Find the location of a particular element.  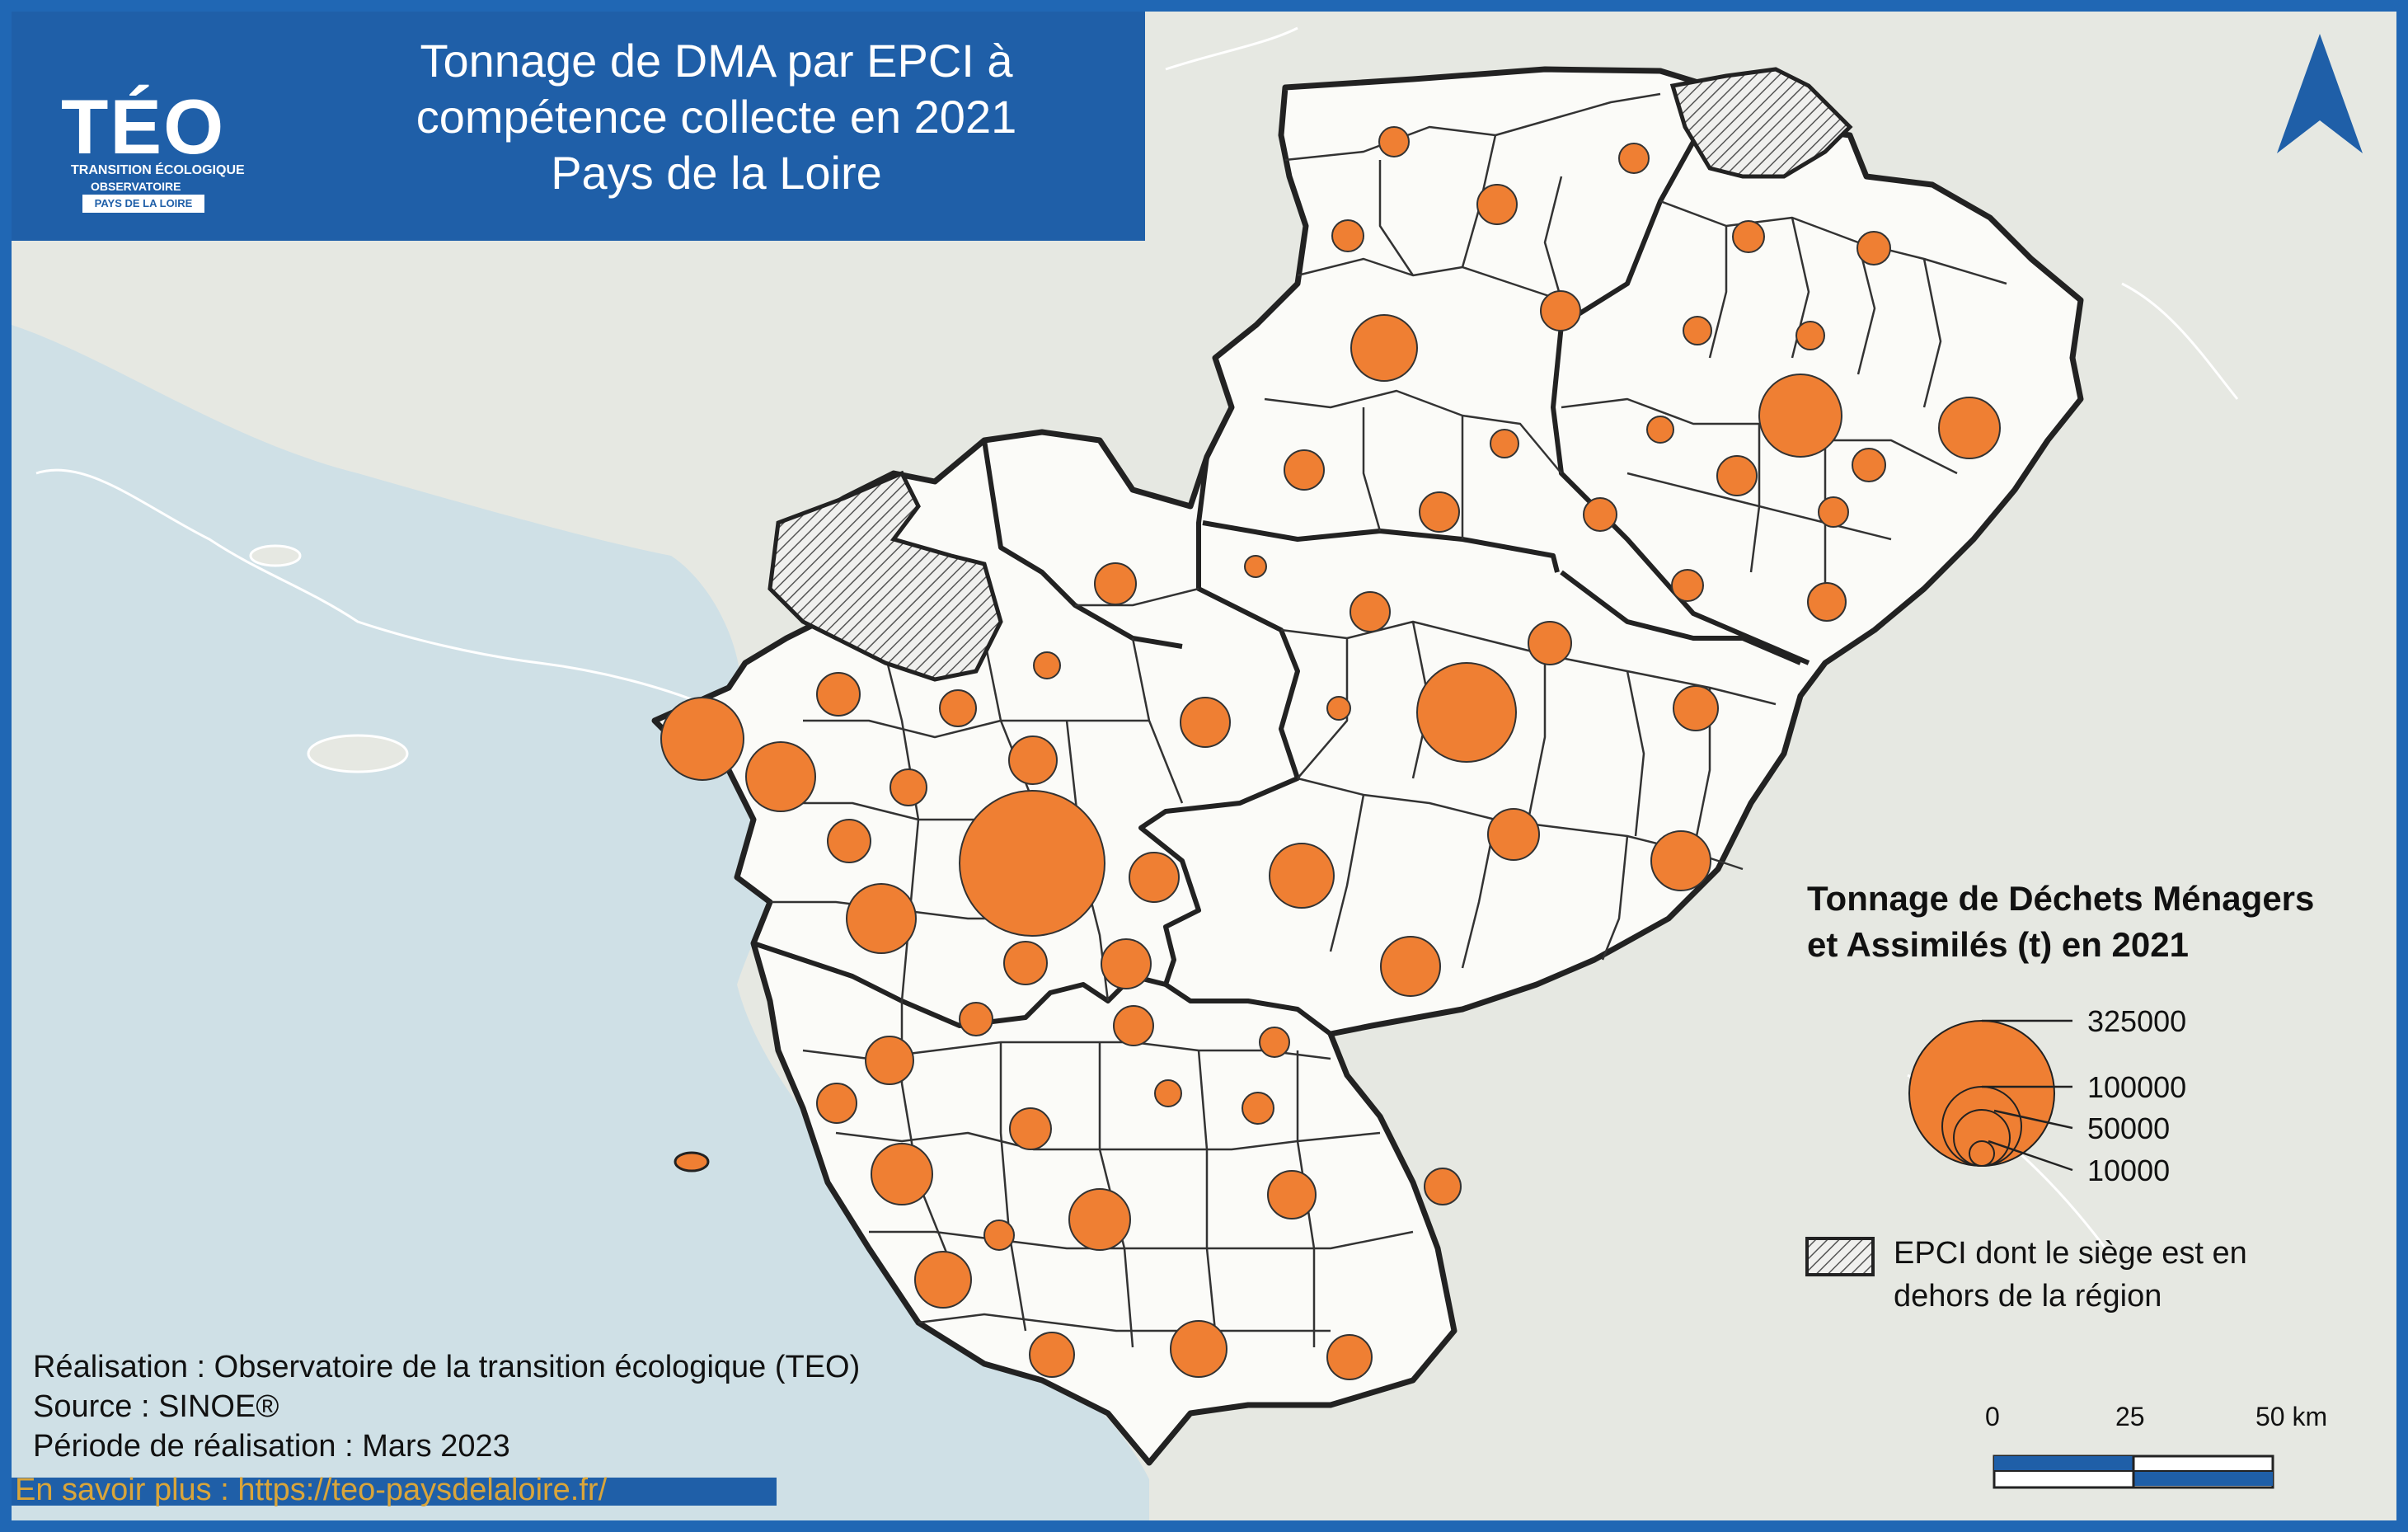

legend-value: 100000 is located at coordinates (2137, 1087).